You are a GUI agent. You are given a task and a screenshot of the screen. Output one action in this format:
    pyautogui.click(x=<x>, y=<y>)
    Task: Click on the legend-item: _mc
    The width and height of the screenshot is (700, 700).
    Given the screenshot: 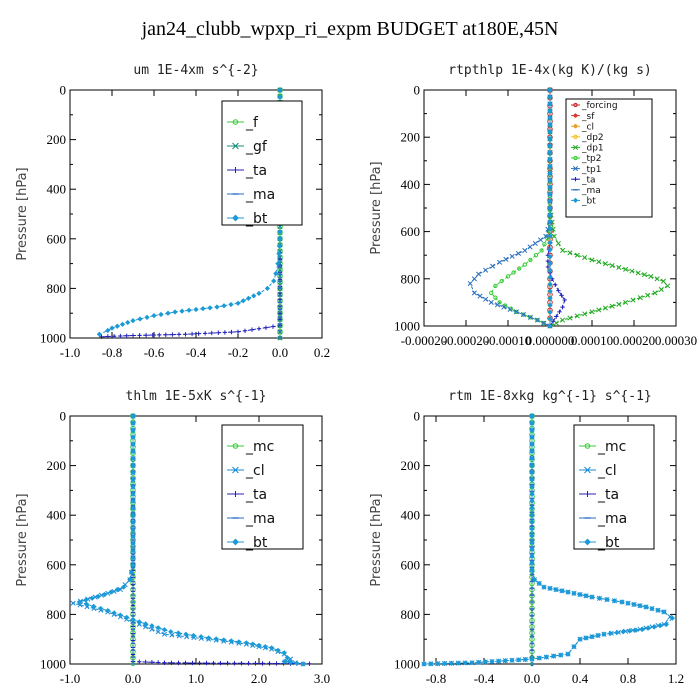 What is the action you would take?
    pyautogui.click(x=250, y=447)
    